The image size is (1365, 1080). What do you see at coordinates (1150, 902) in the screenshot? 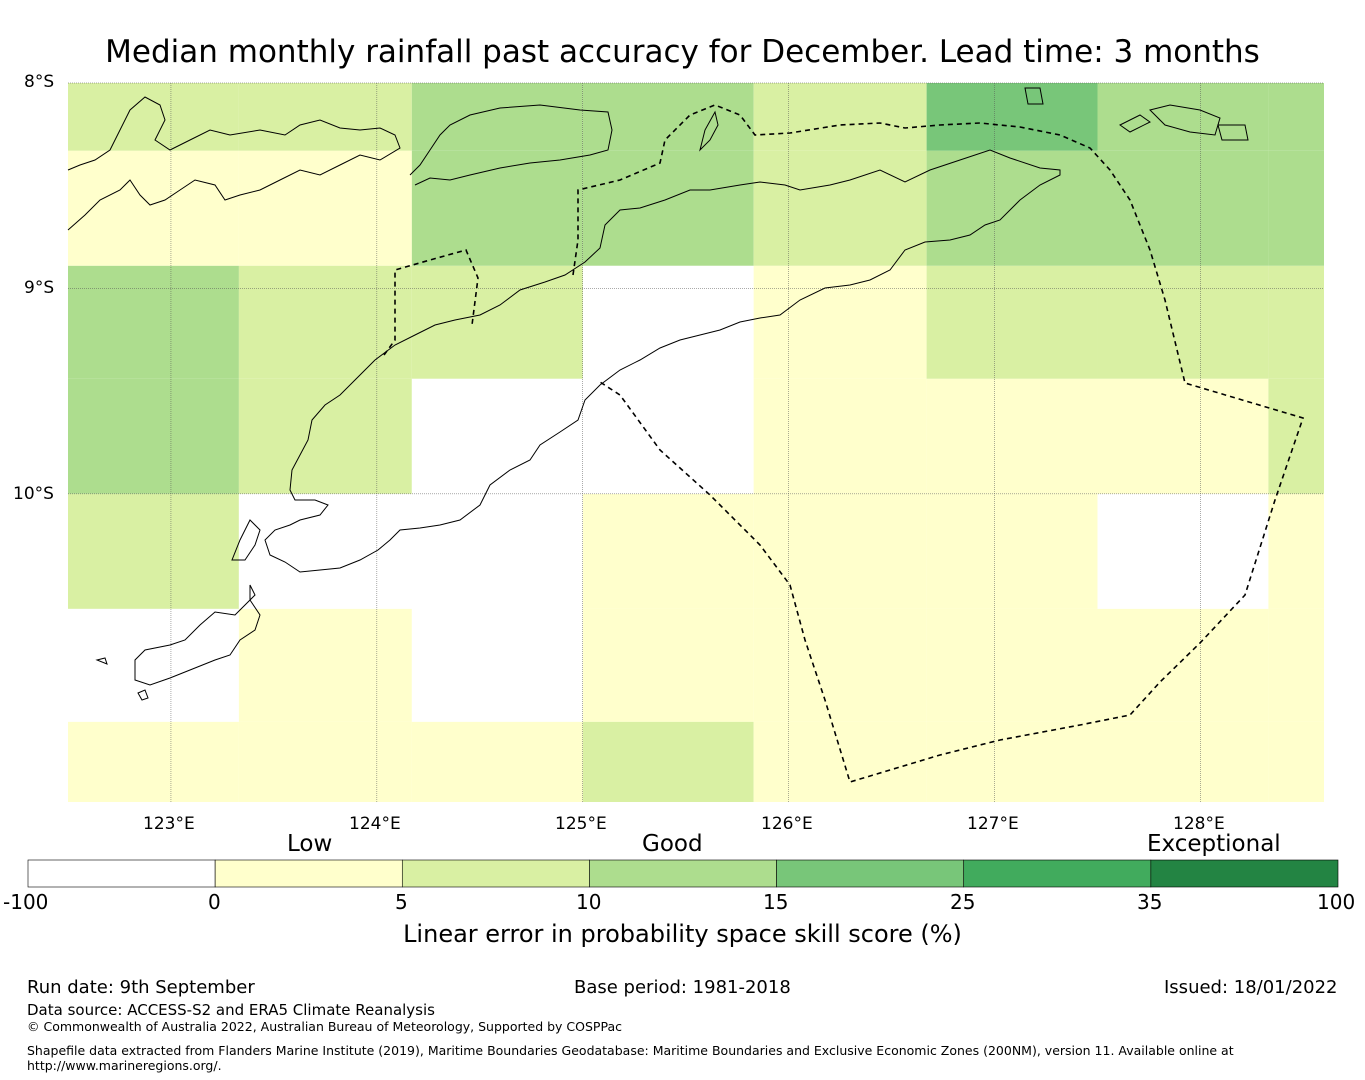
I see `colorbar-tick-35: 35` at bounding box center [1150, 902].